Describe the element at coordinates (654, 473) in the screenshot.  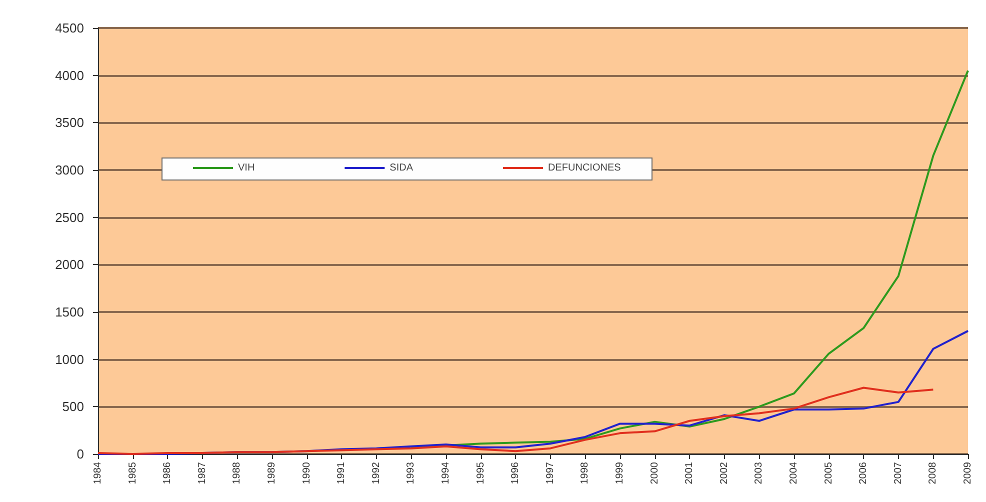
I see `x-tick-label: 2000` at that location.